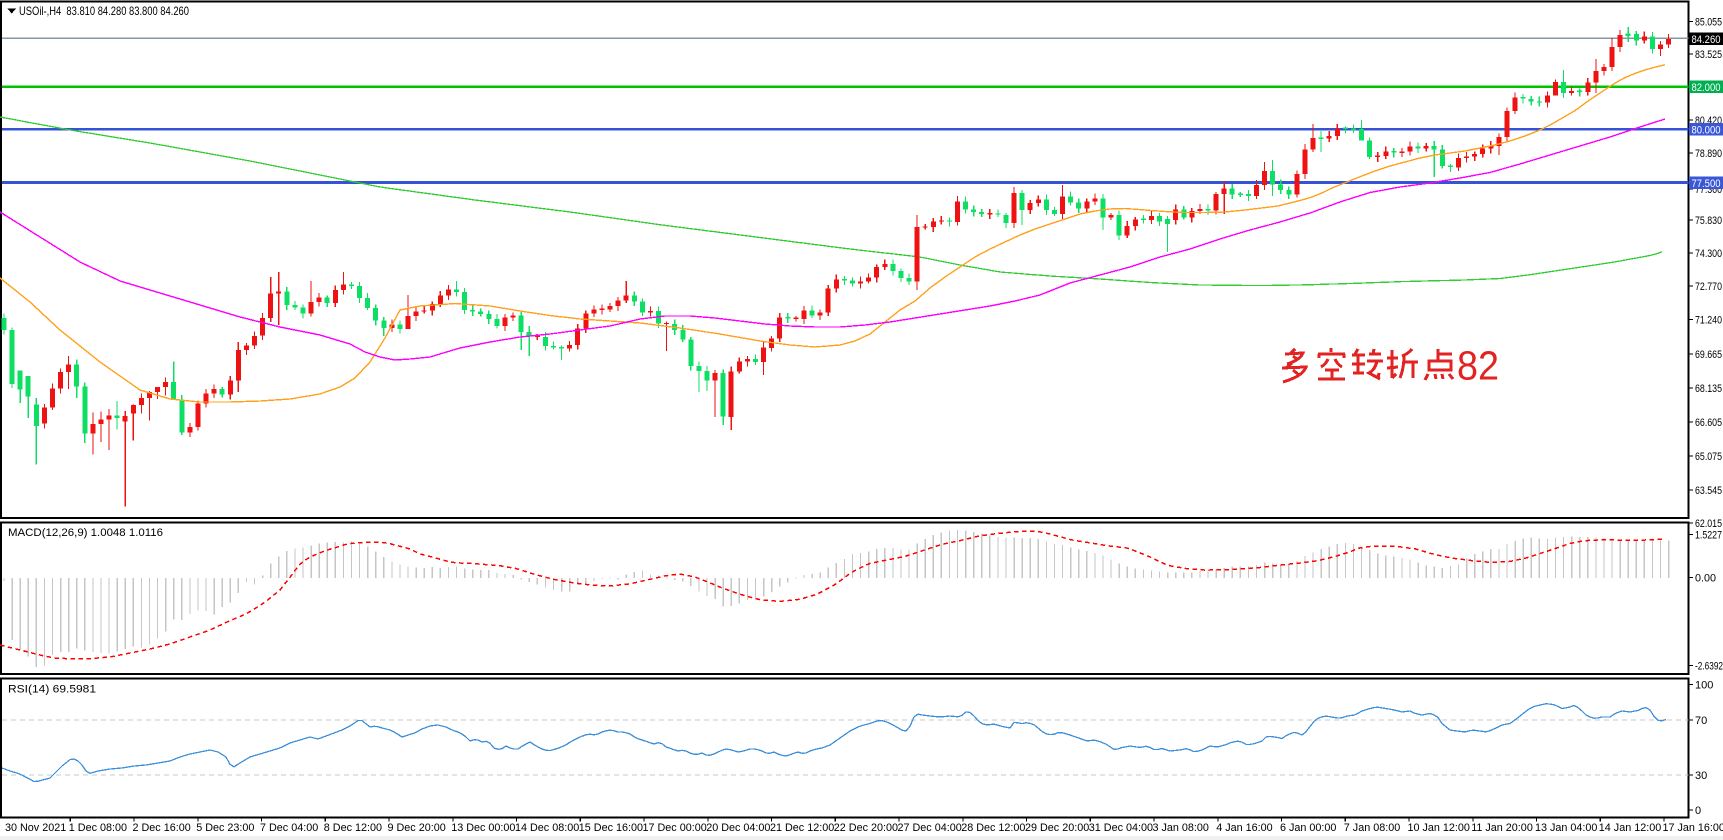 This screenshot has height=840, width=1723. I want to click on svg-text: 15 Dec 16:00, so click(611, 828).